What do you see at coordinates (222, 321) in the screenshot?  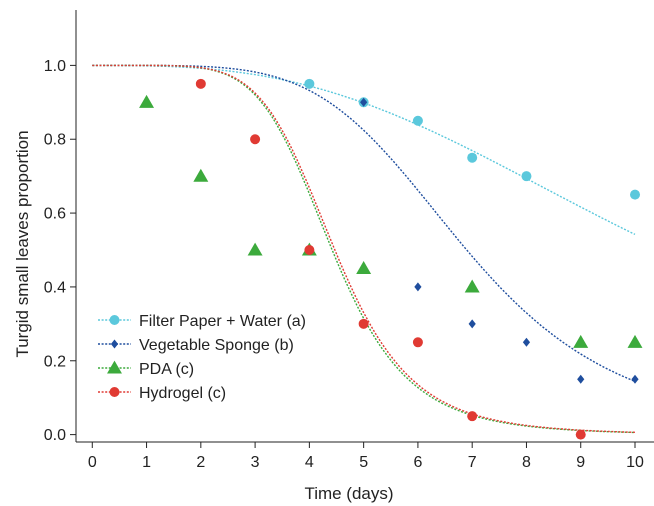 I see `legend-label-0: Filter Paper + Water (a)` at bounding box center [222, 321].